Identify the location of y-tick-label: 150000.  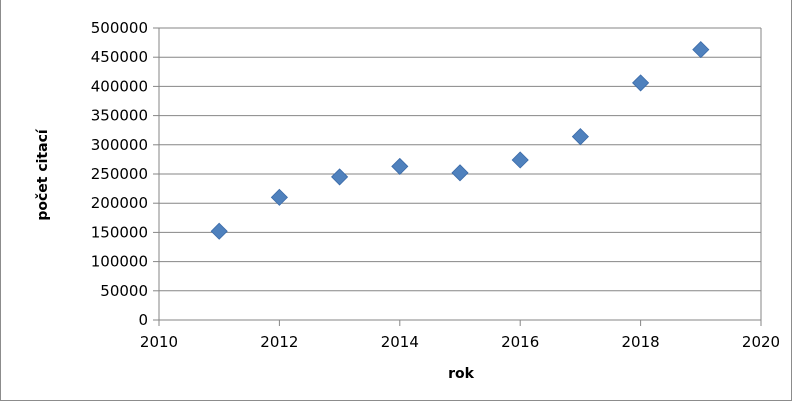
(119, 232).